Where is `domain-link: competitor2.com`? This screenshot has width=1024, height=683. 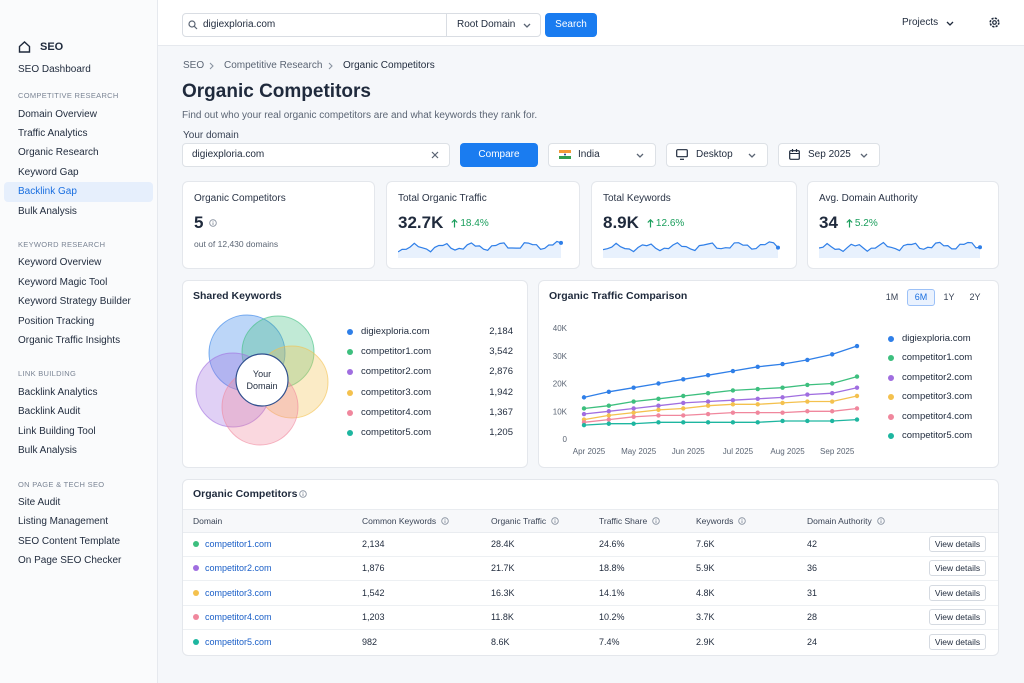 domain-link: competitor2.com is located at coordinates (238, 568).